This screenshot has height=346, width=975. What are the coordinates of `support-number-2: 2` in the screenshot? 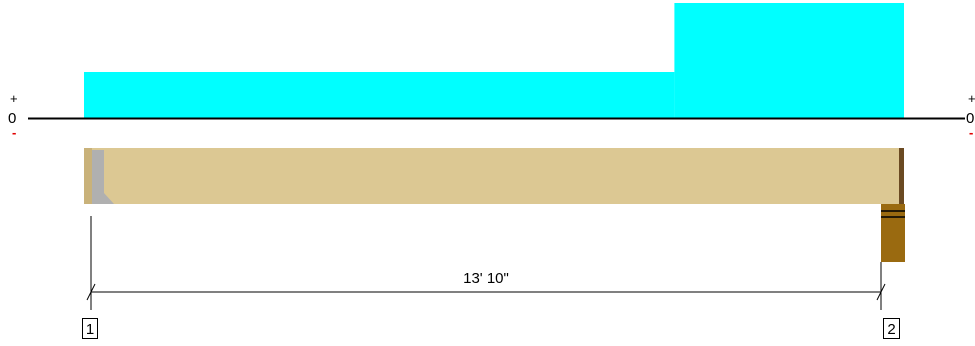 It's located at (891, 329).